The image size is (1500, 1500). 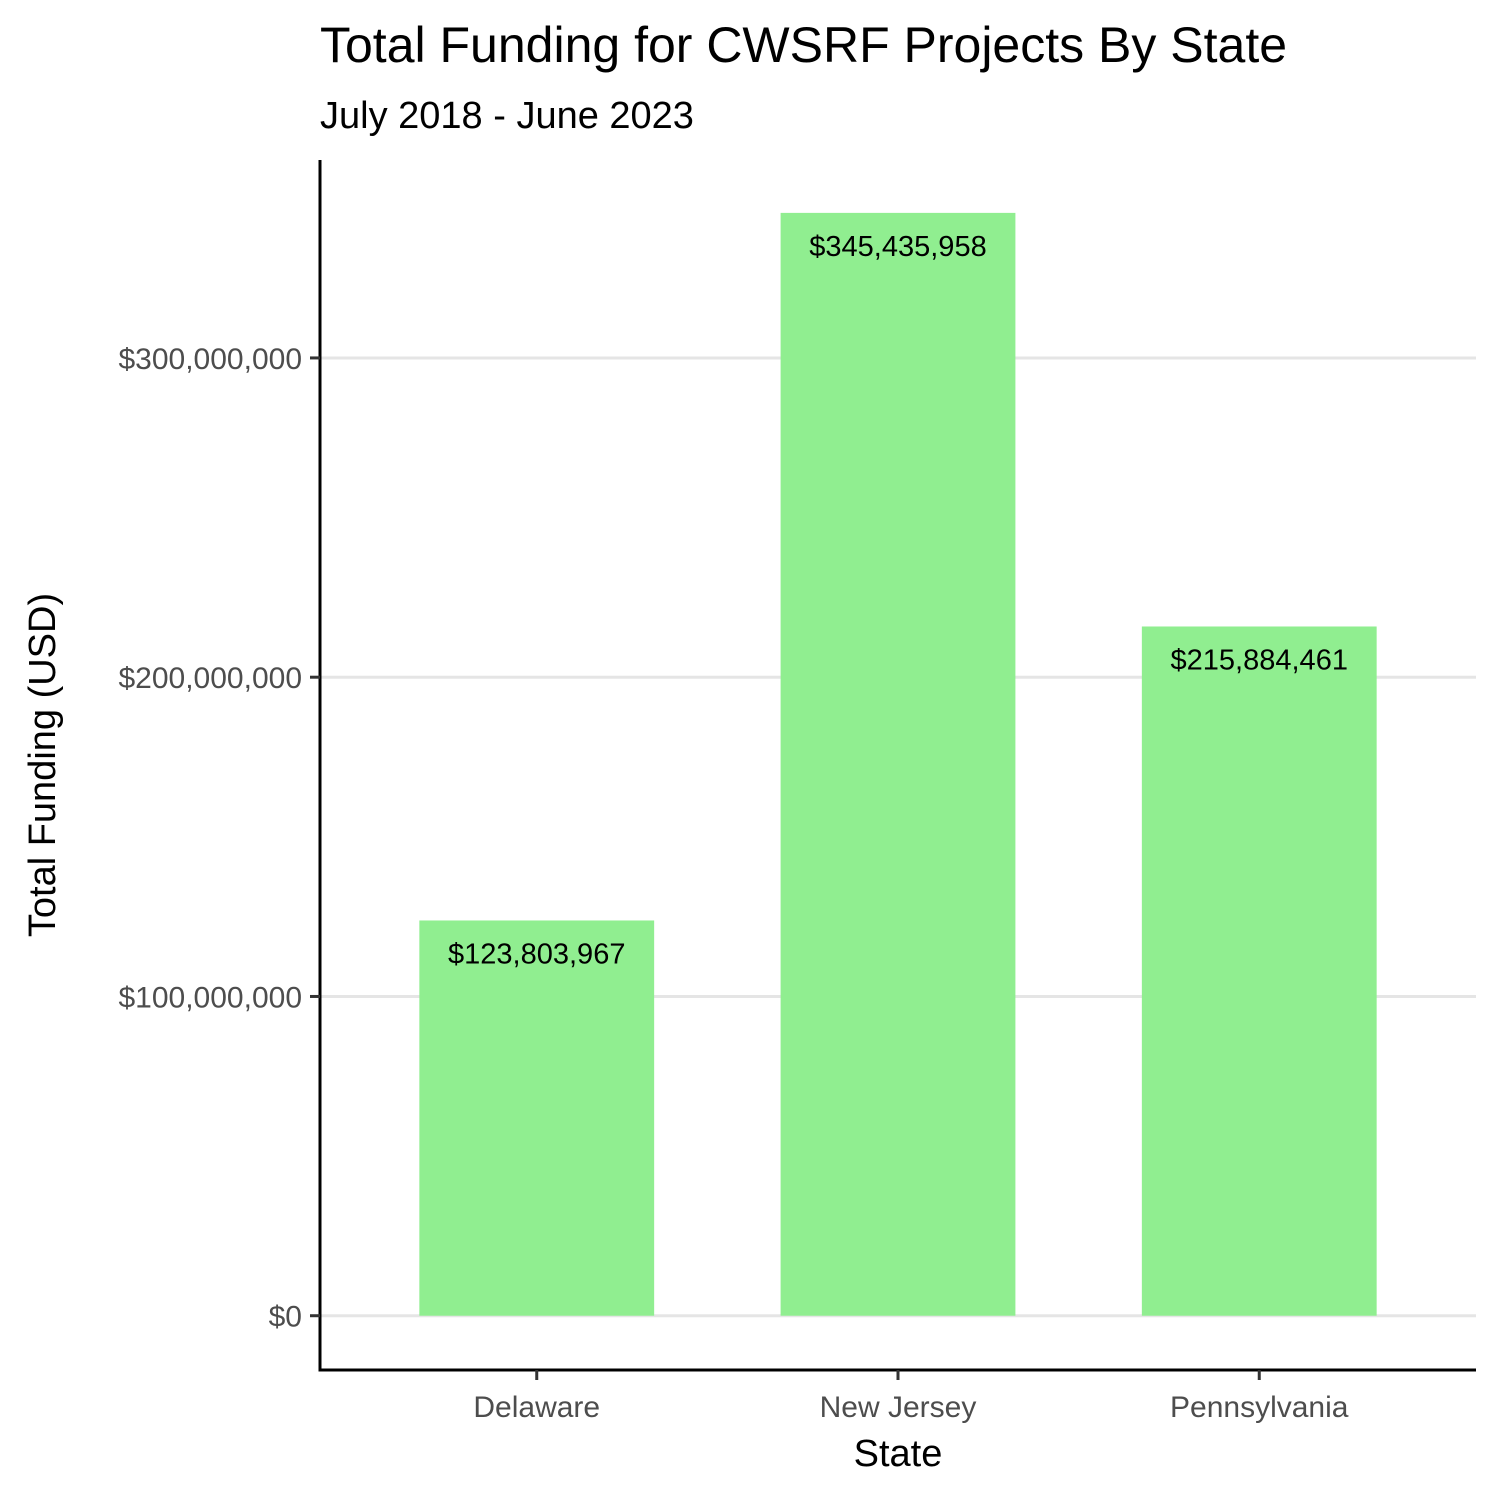 I want to click on bar-new-jersey, so click(x=898, y=764).